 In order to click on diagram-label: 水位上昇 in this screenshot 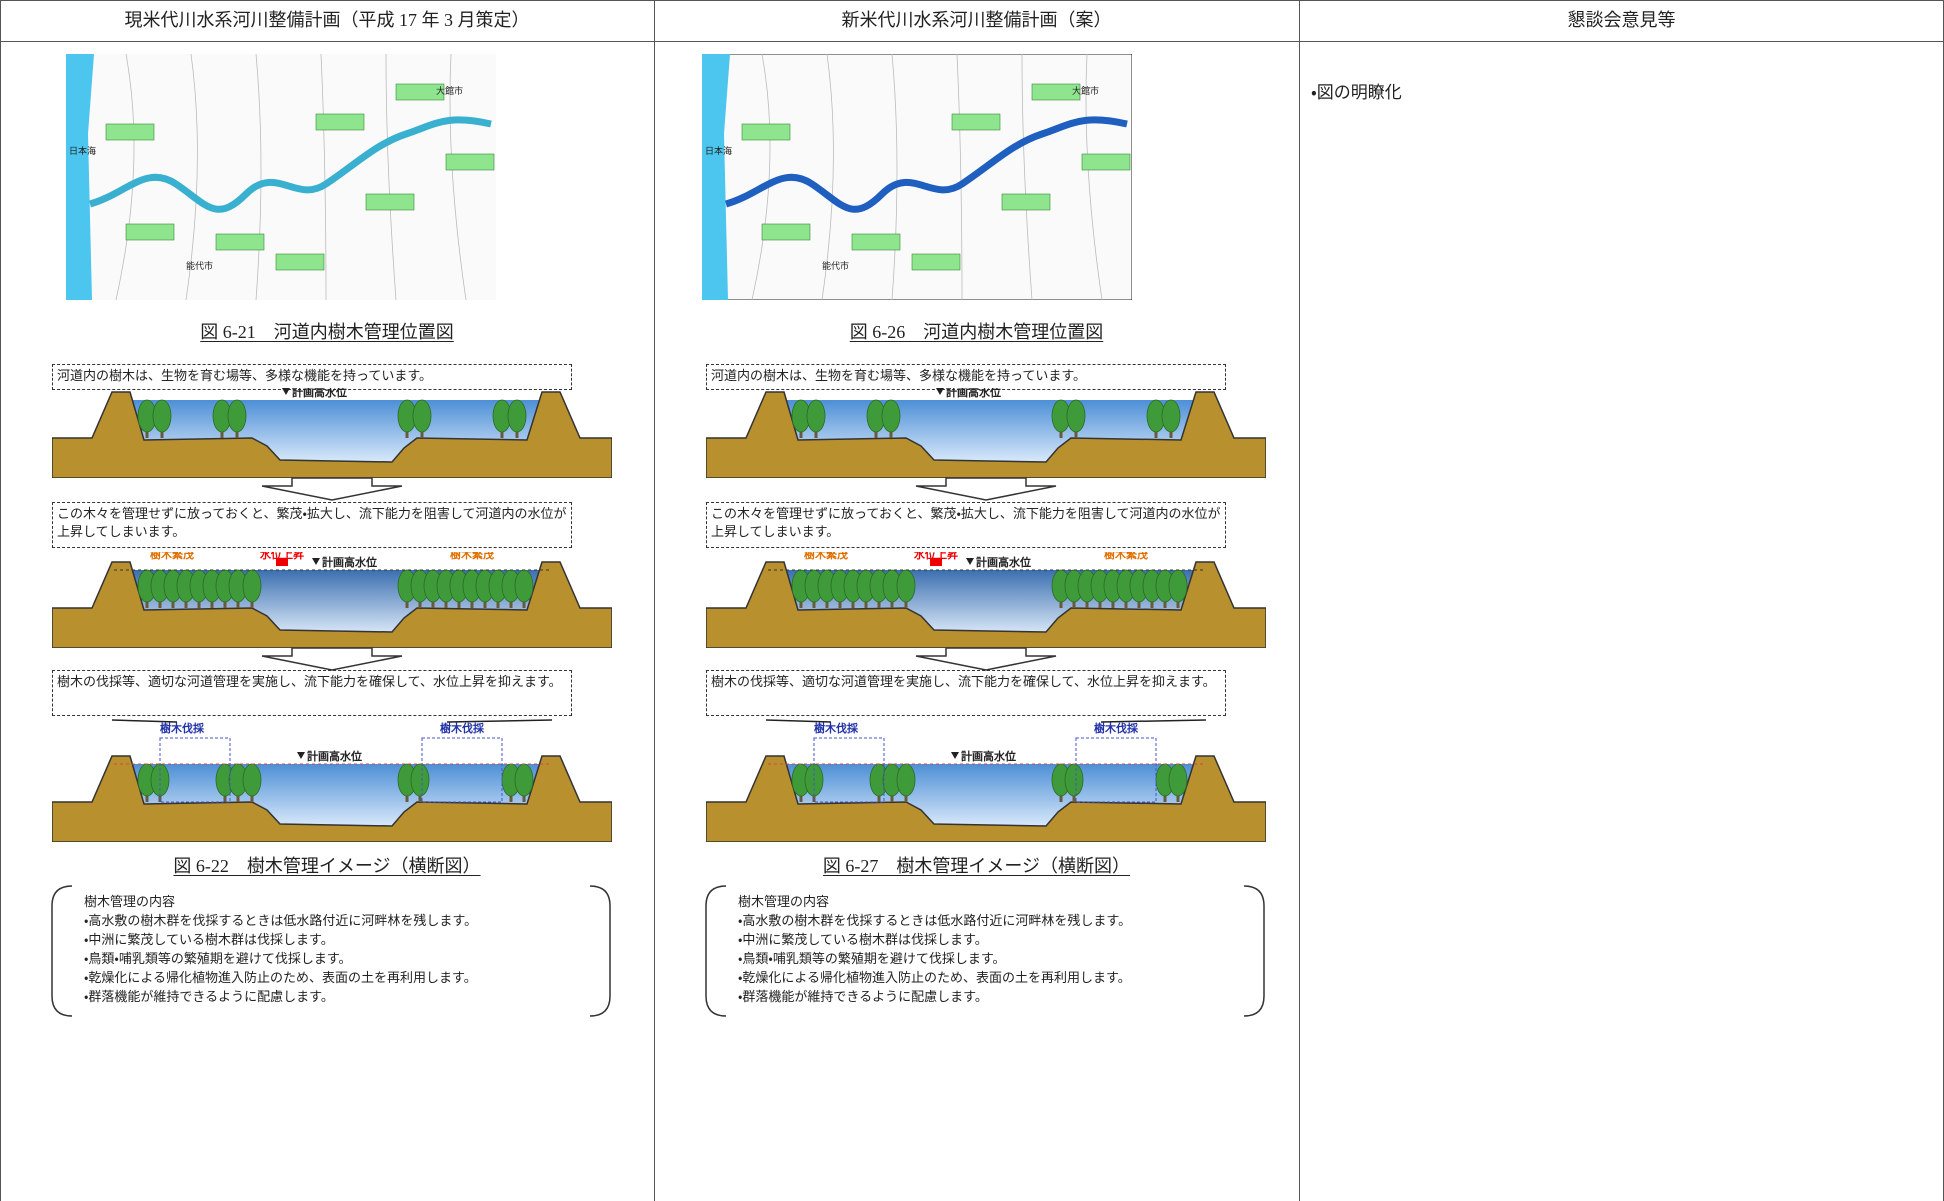, I will do `click(281, 556)`.